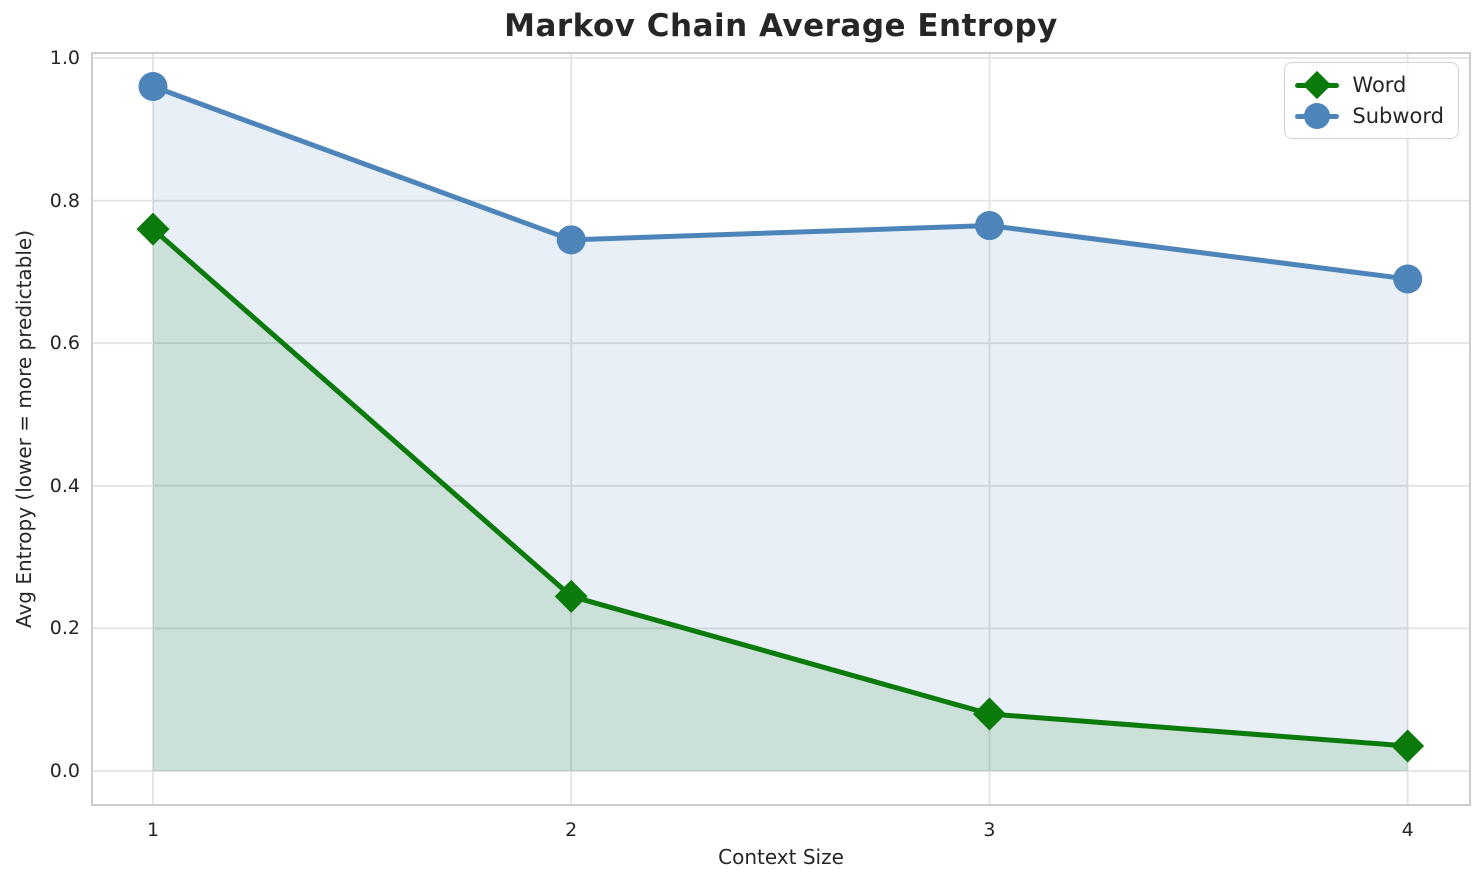  I want to click on y-tick-label: 0.0, so click(64, 771).